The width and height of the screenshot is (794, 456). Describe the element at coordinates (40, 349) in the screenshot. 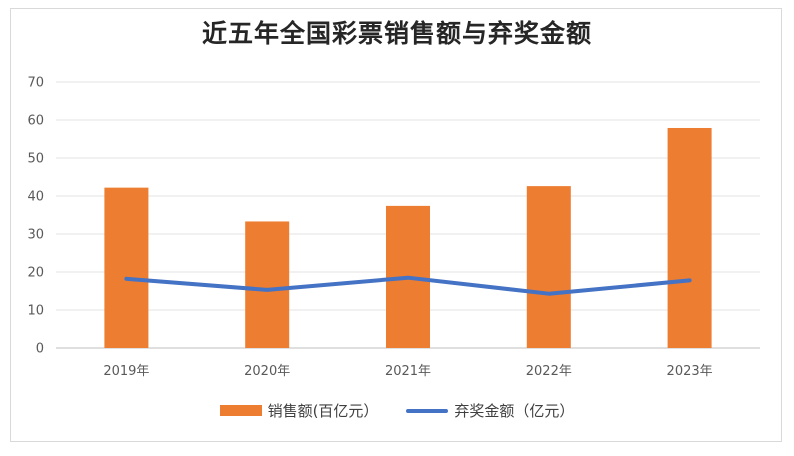

I see `y-tick-label: 0` at that location.